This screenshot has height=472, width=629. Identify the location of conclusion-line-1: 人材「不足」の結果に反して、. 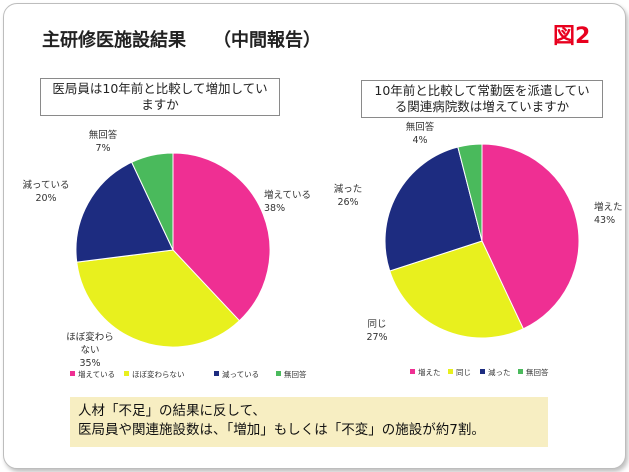
(172, 411).